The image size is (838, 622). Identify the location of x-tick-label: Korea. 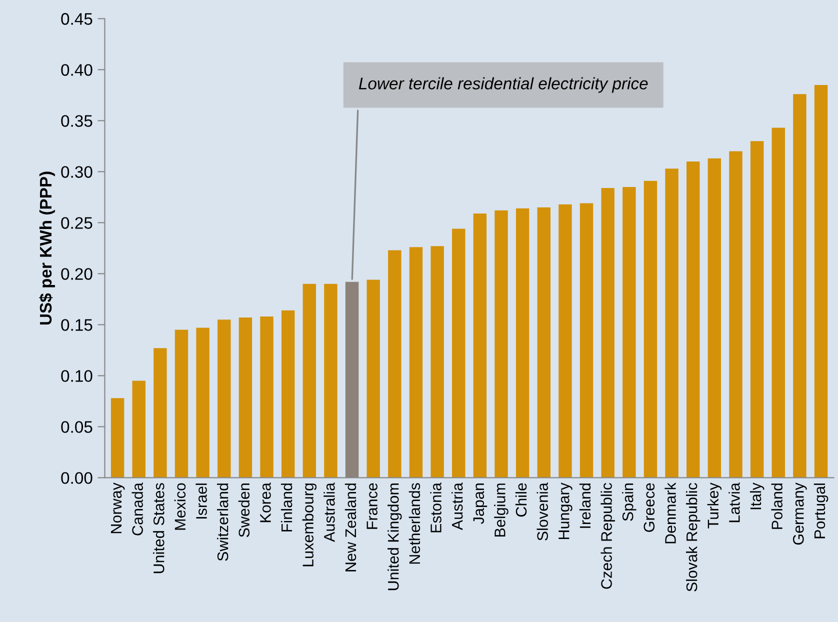
(265, 502).